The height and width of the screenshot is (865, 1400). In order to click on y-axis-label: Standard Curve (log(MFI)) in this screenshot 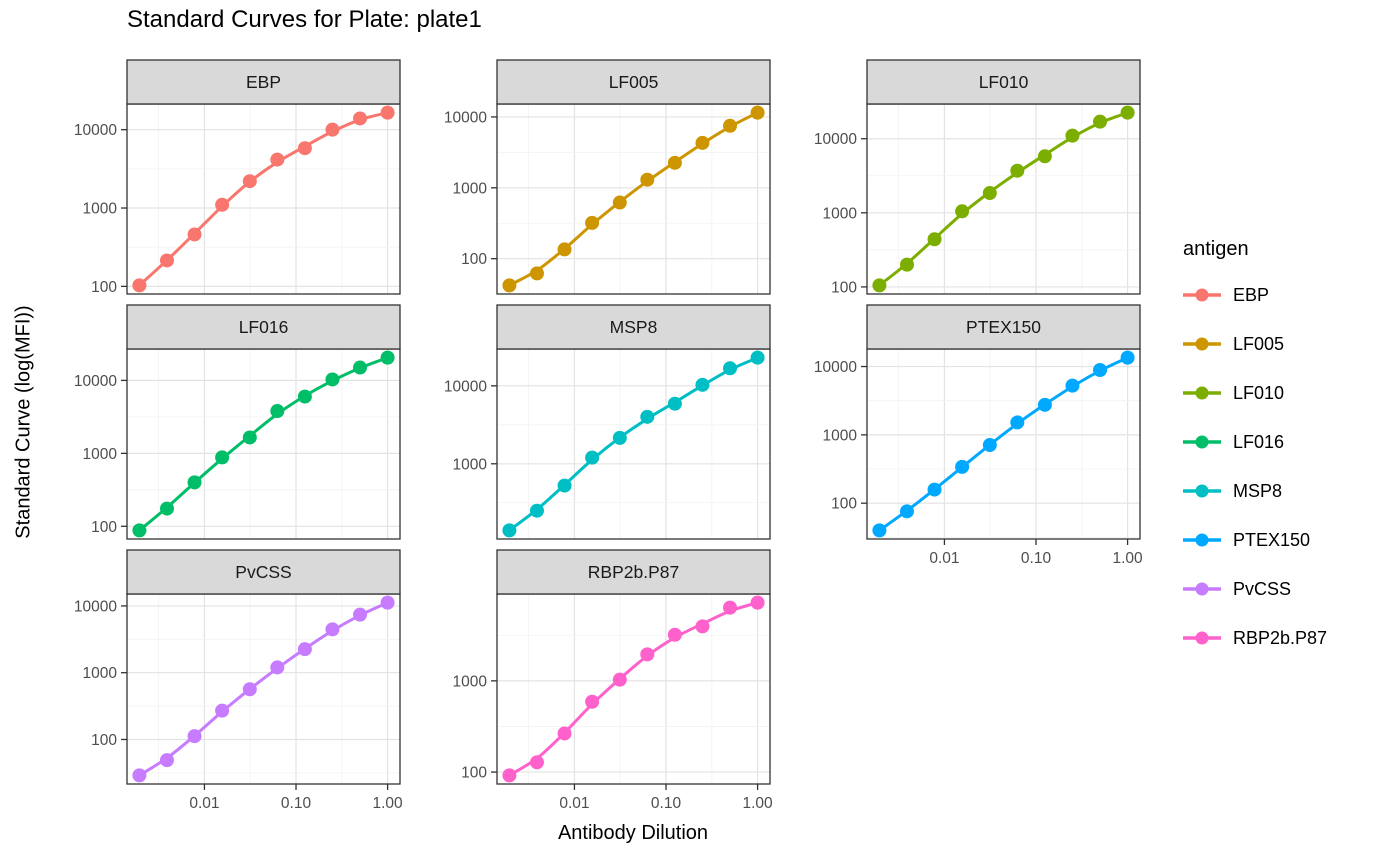, I will do `click(23, 422)`.